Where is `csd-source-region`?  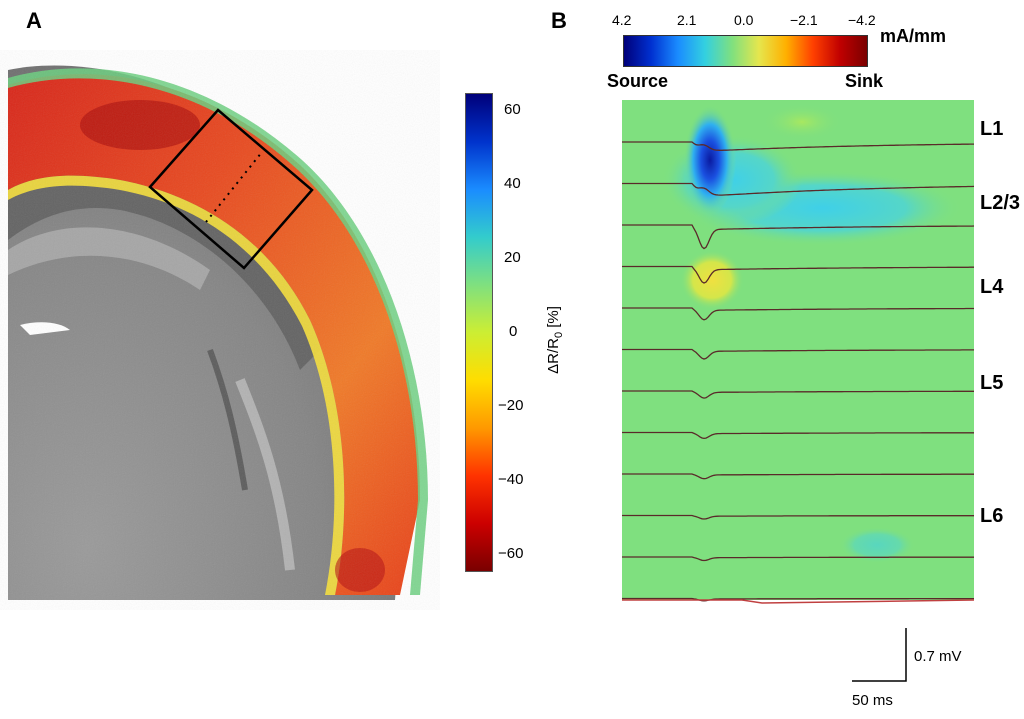 csd-source-region is located at coordinates (710, 160).